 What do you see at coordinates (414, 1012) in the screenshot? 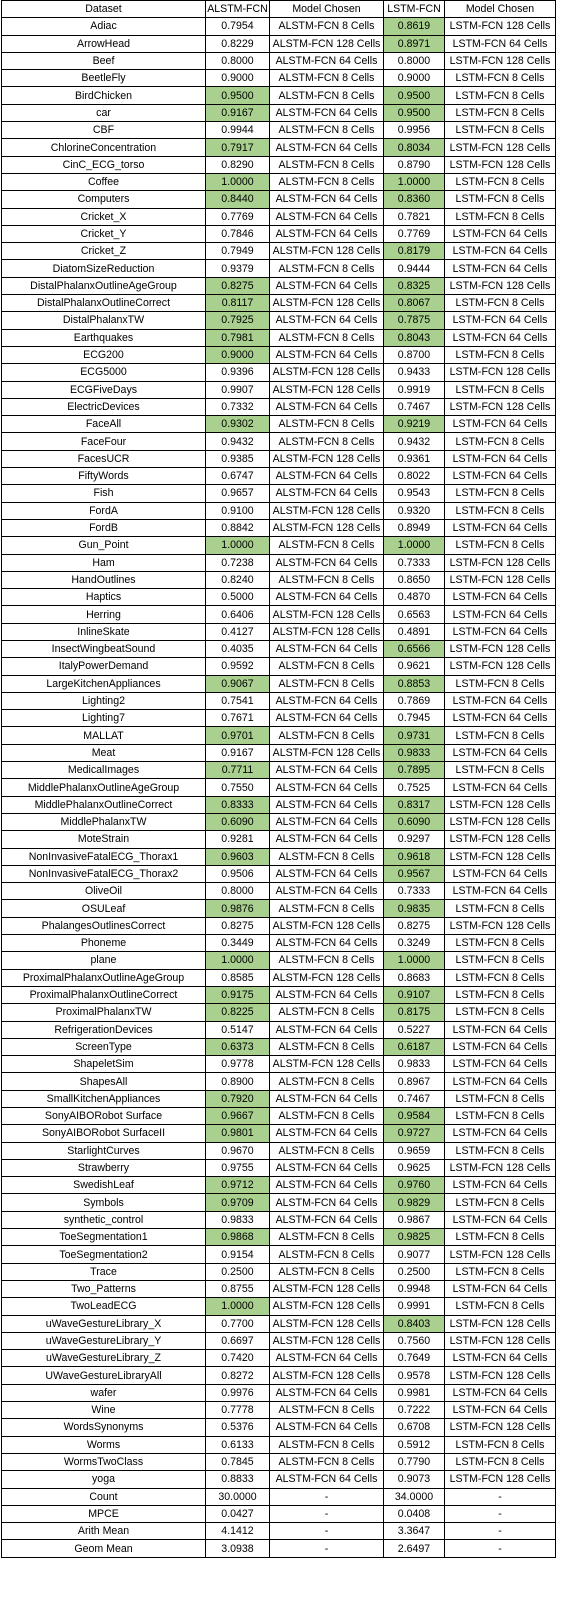
I see `lstm-fcn-accuracy-cell: 0.8175` at bounding box center [414, 1012].